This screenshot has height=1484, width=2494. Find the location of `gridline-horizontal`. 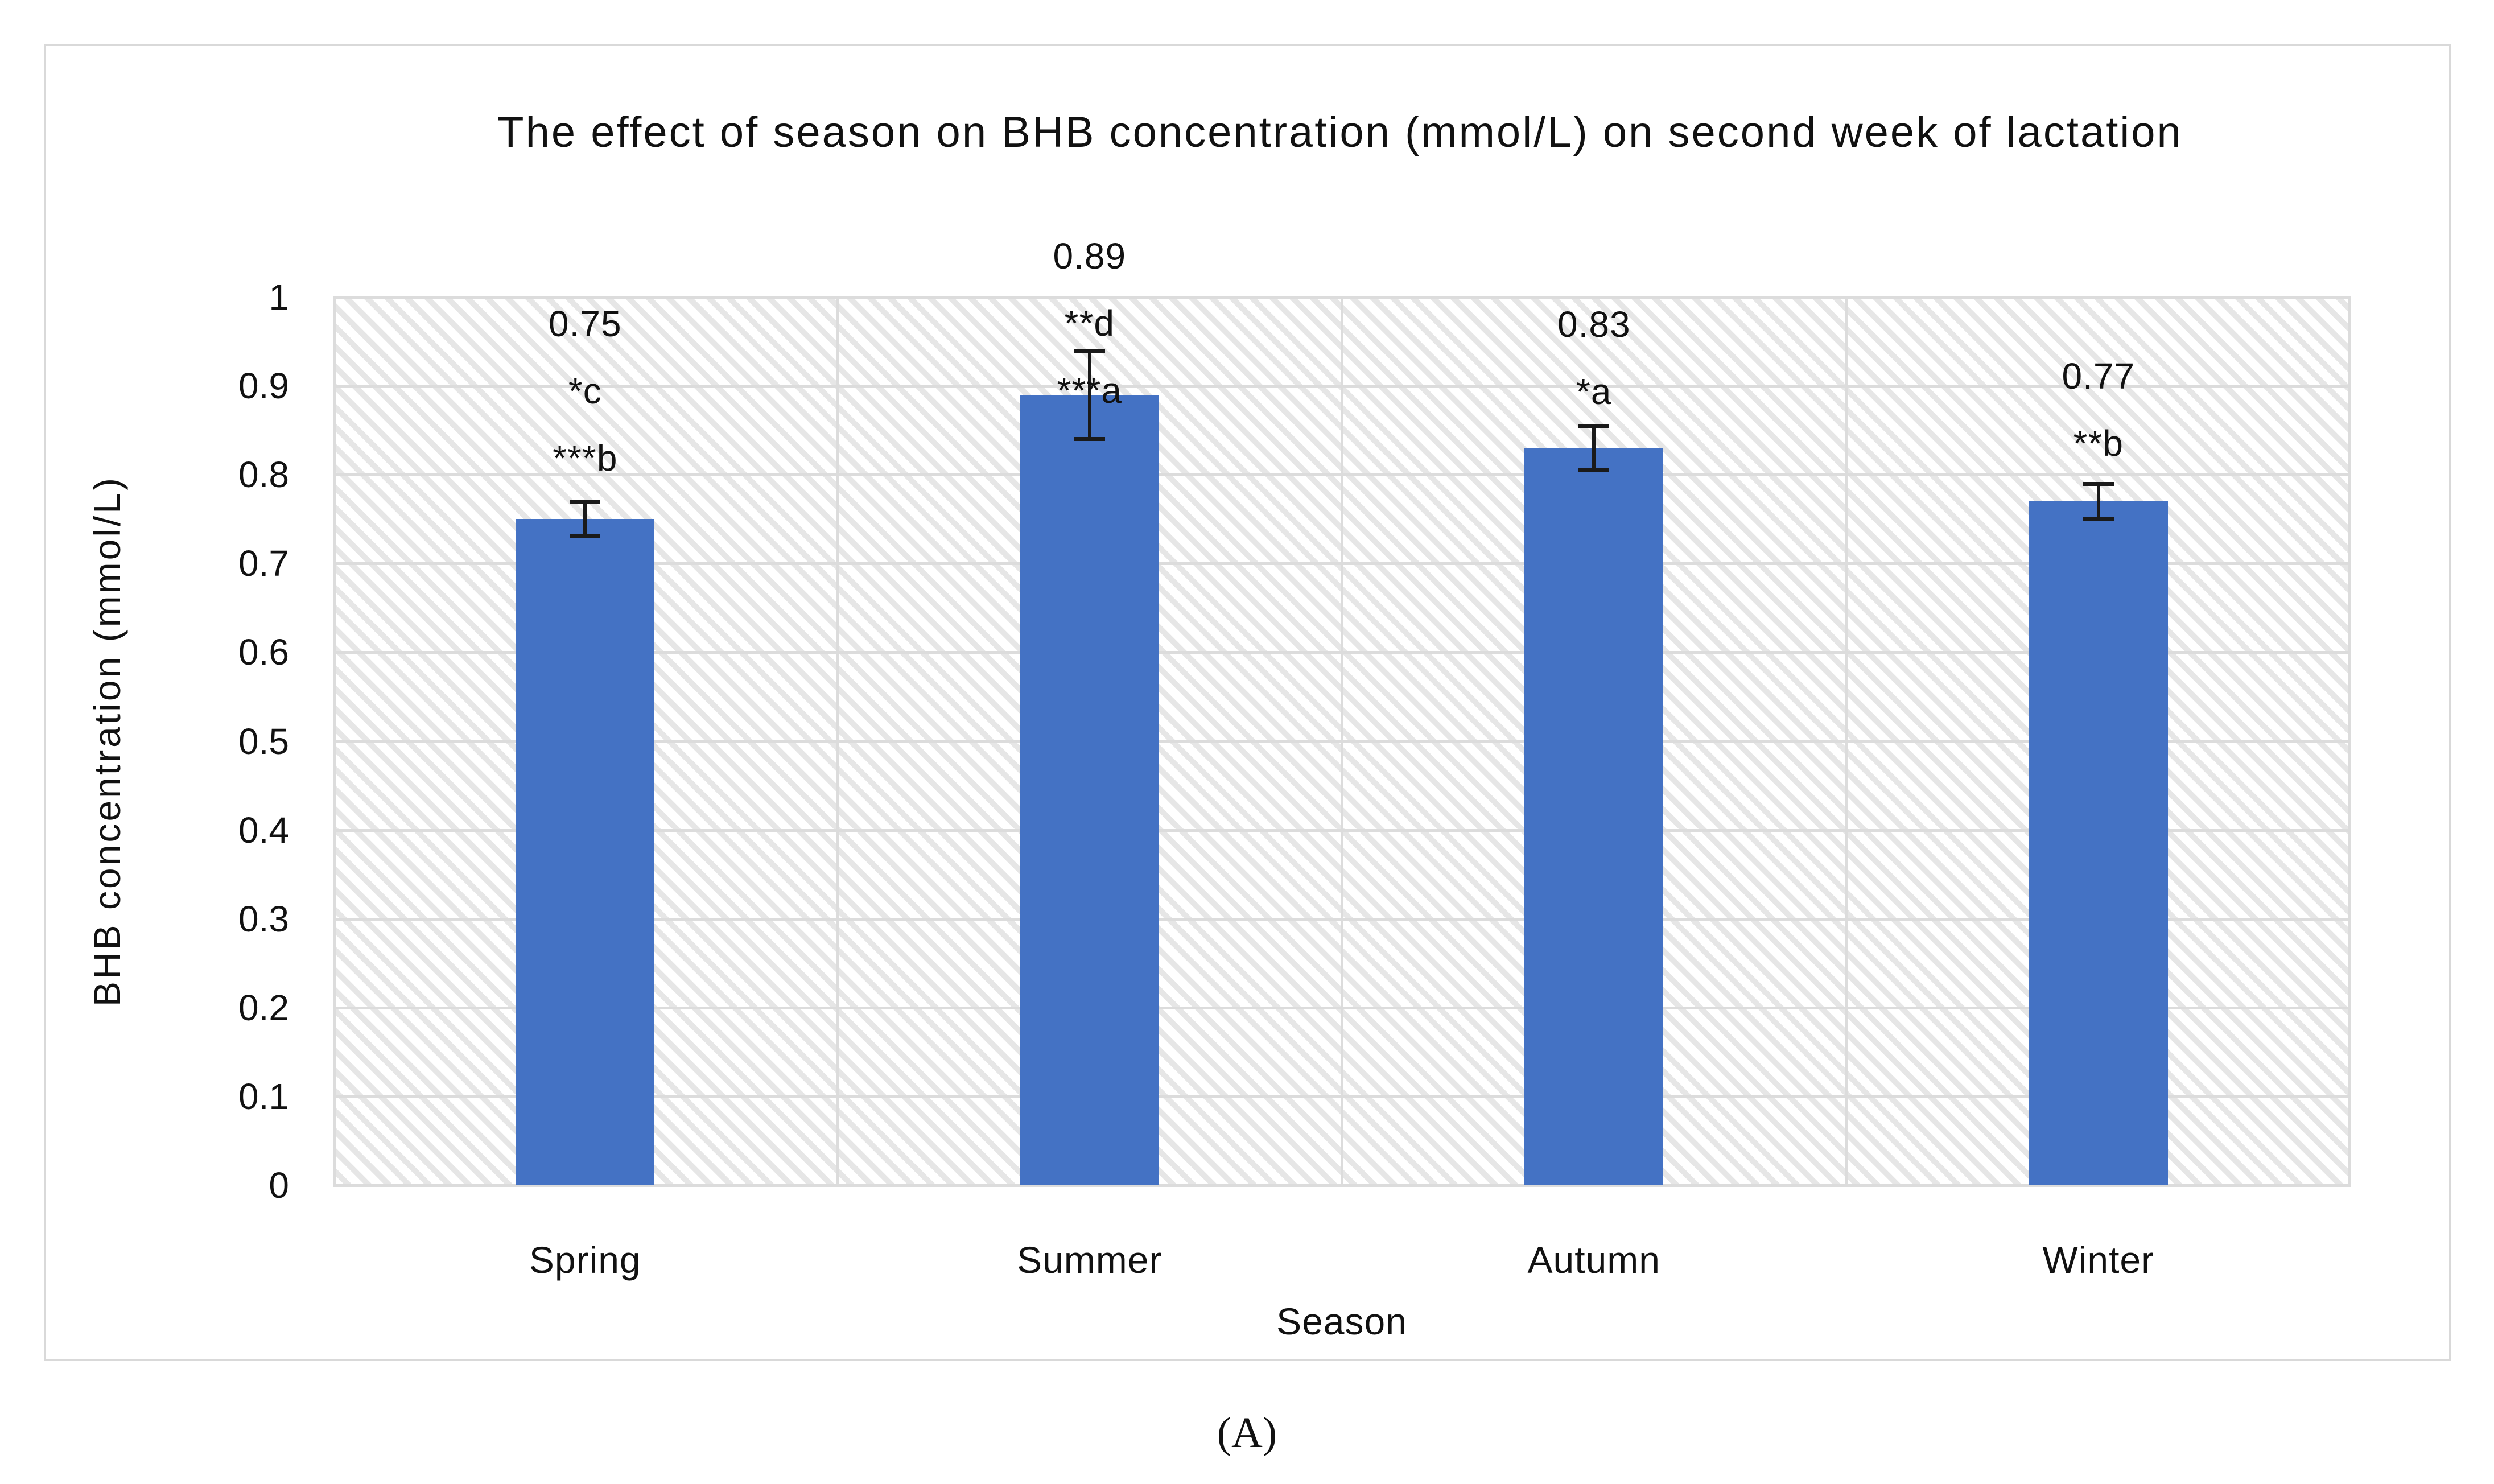

gridline-horizontal is located at coordinates (1342, 1185).